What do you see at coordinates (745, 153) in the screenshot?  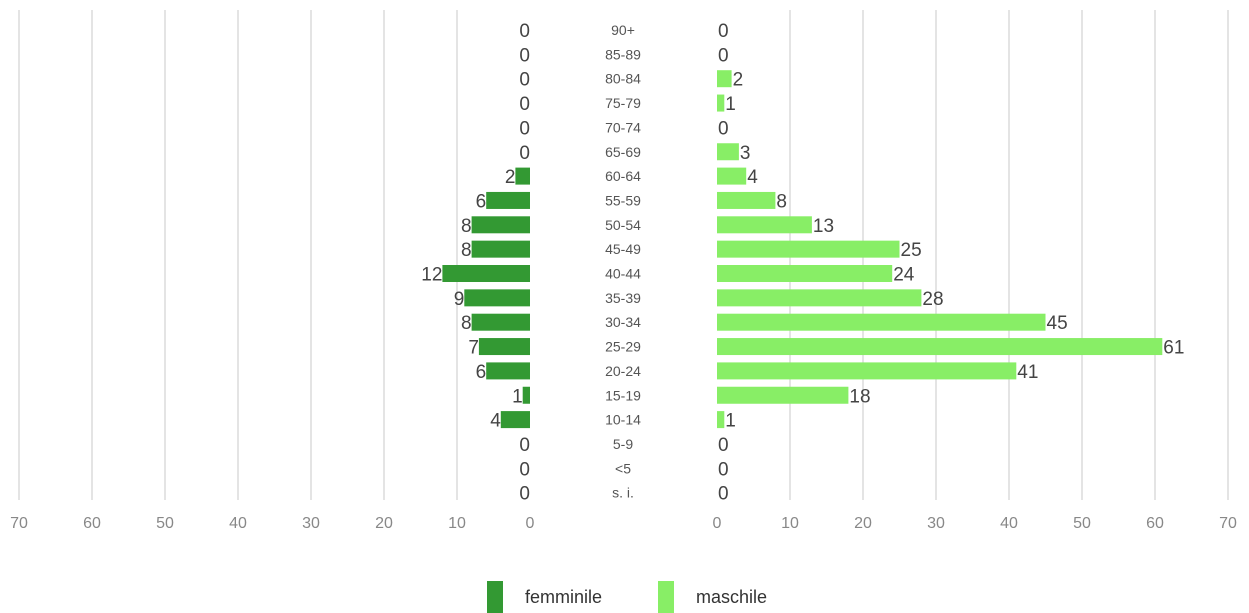 I see `data-label-maschile-65-69: 3` at bounding box center [745, 153].